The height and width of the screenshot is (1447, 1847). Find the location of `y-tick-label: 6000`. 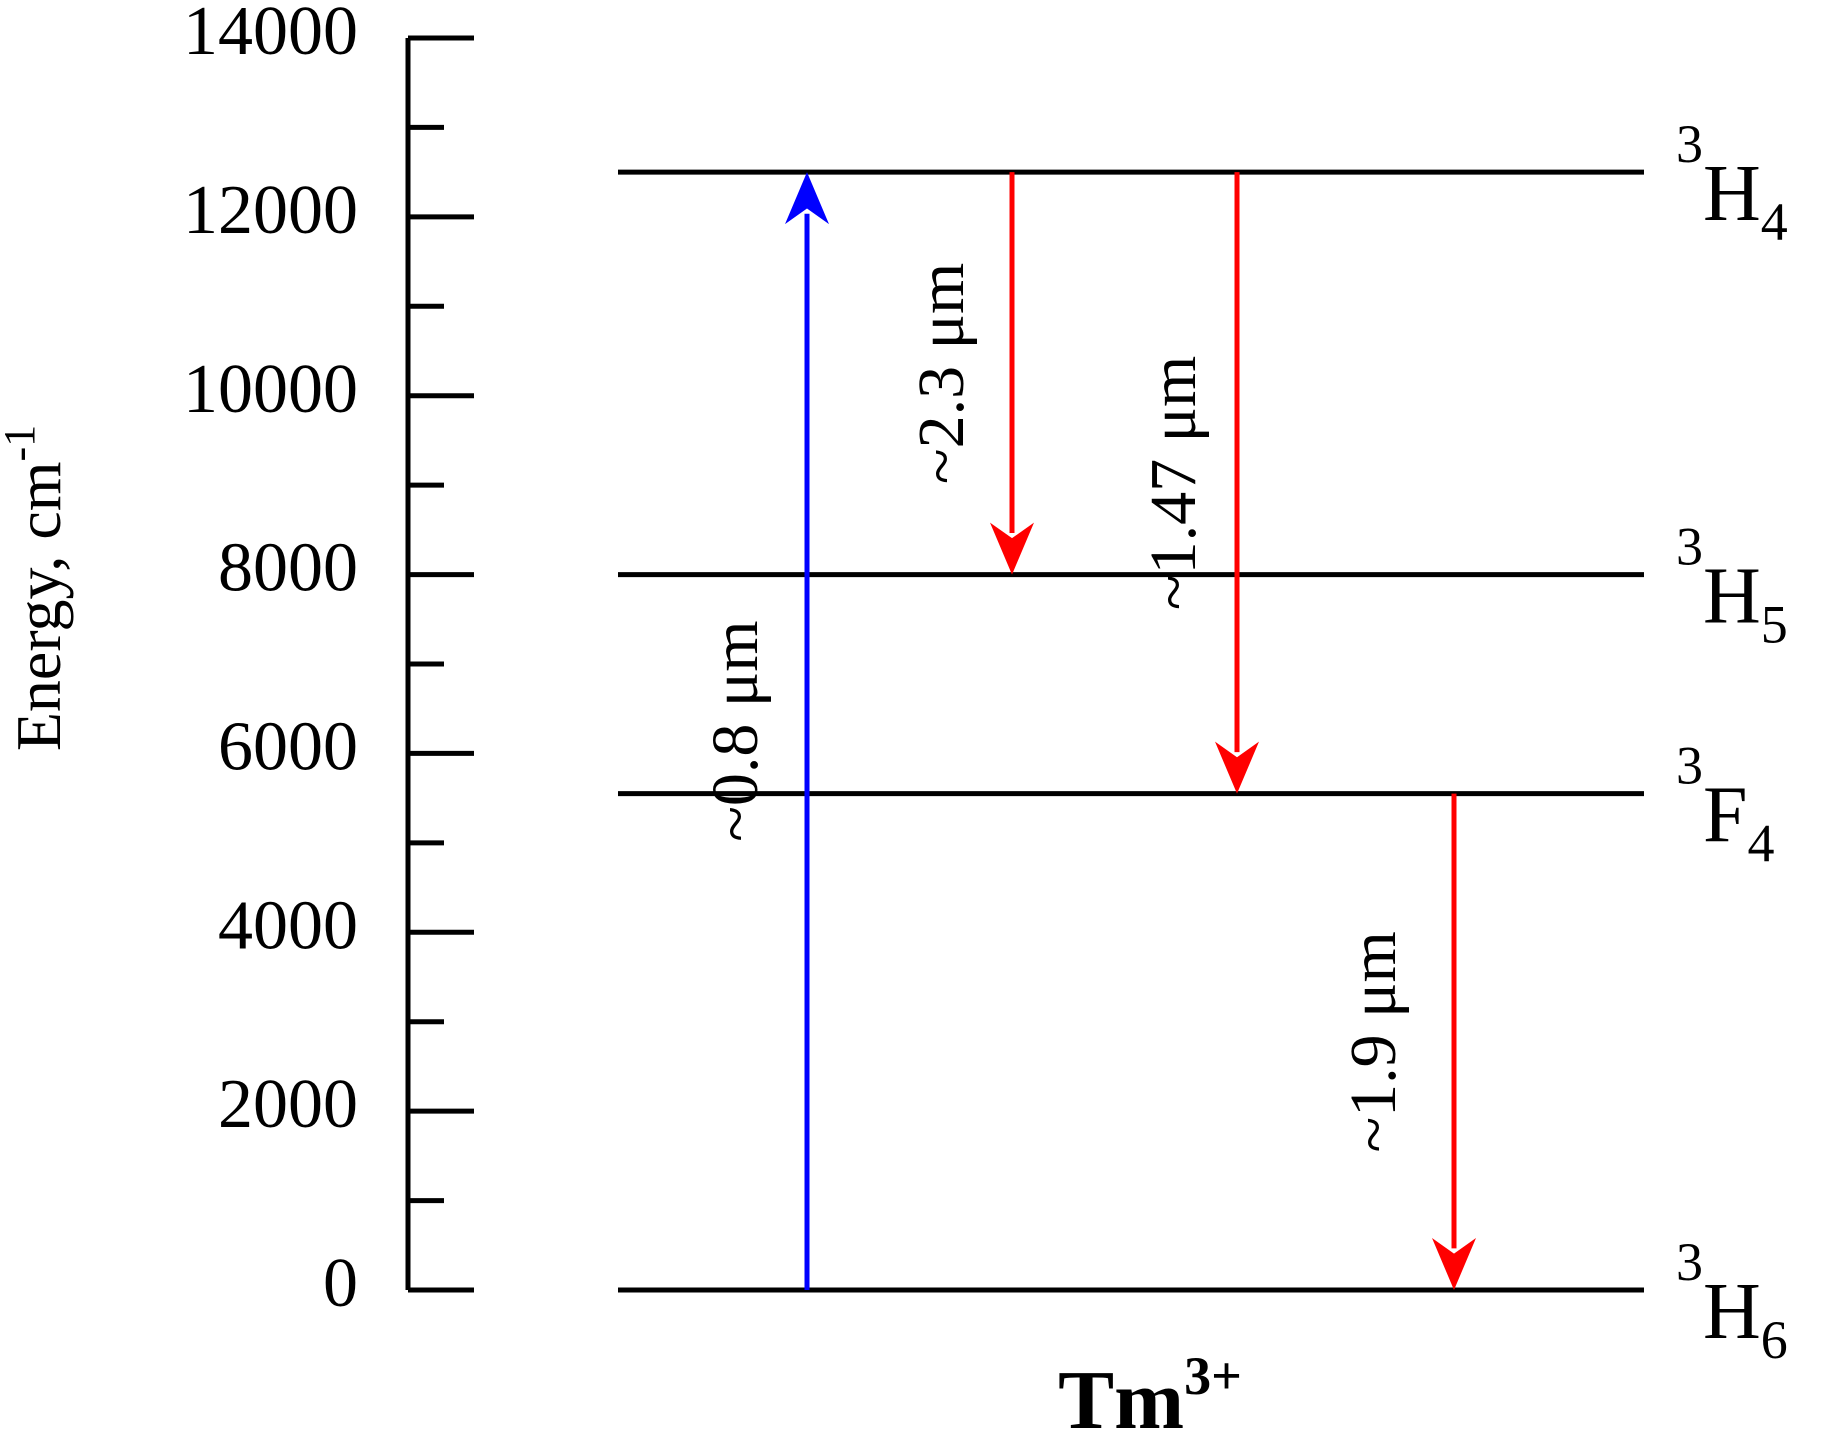

y-tick-label: 6000 is located at coordinates (288, 746).